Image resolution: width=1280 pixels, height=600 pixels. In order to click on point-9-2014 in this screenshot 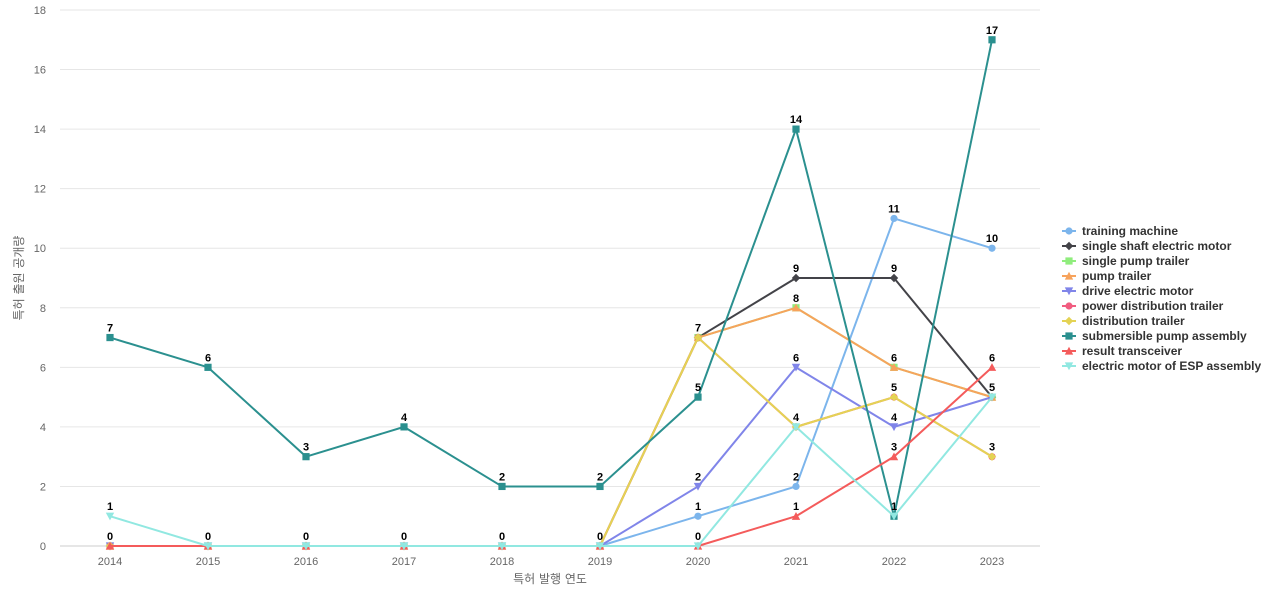, I will do `click(110, 516)`.